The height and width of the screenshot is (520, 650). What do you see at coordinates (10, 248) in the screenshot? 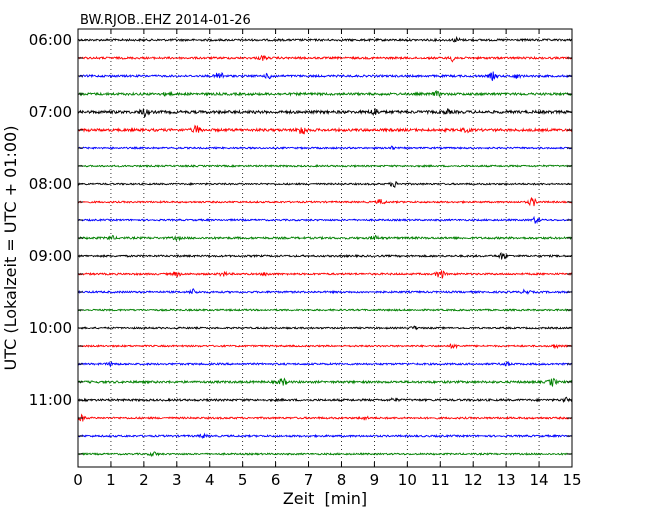
I see `y-axis-label: UTC (Lokalzeit = UTC + 01:00)` at bounding box center [10, 248].